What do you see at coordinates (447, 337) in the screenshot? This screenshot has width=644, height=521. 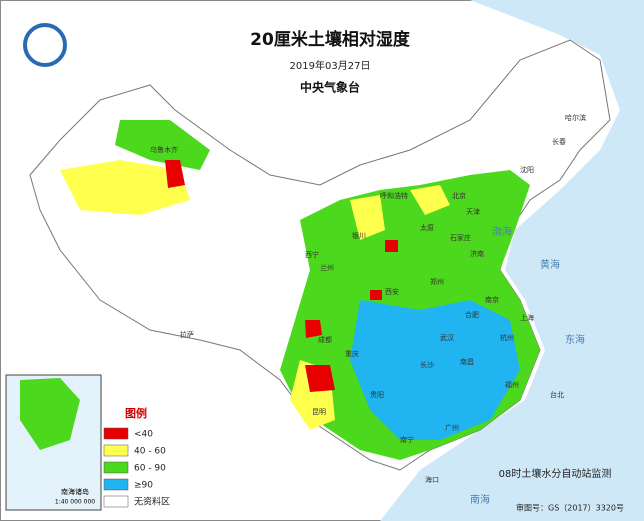 I see `city-label: 武汉` at bounding box center [447, 337].